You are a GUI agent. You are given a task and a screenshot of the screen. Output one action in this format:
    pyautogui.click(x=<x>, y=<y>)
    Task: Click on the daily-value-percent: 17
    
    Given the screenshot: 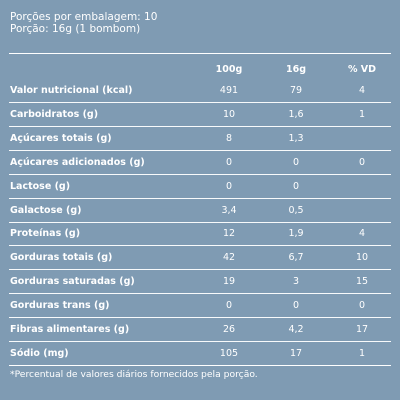 What is the action you would take?
    pyautogui.click(x=362, y=329)
    